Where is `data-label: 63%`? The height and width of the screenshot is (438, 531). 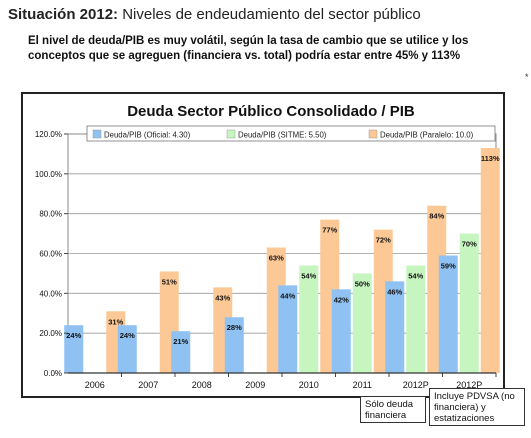
data-label: 63% is located at coordinates (276, 258).